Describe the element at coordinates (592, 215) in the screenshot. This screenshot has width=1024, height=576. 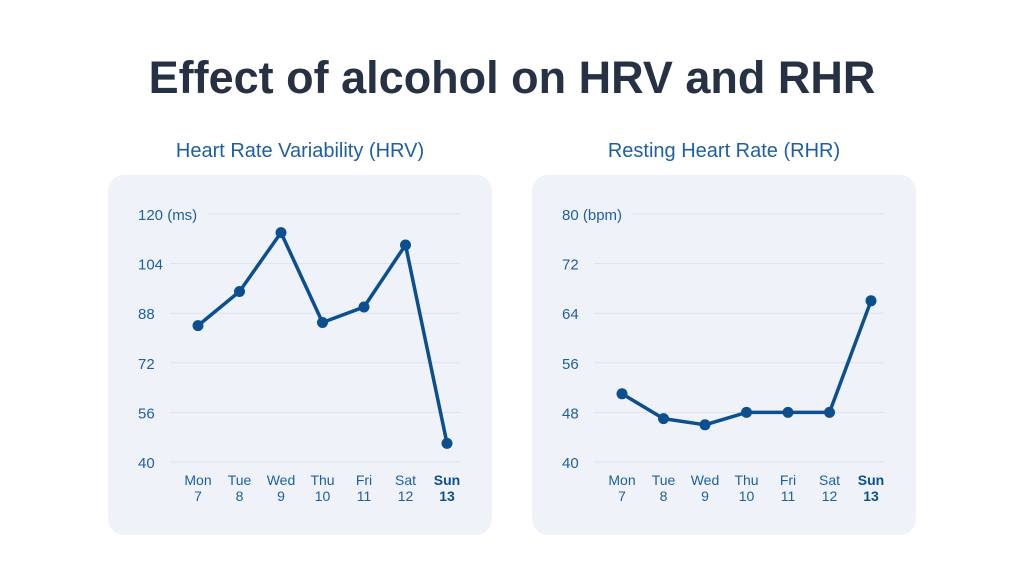
I see `y-tick-label: 80 (bpm)` at that location.